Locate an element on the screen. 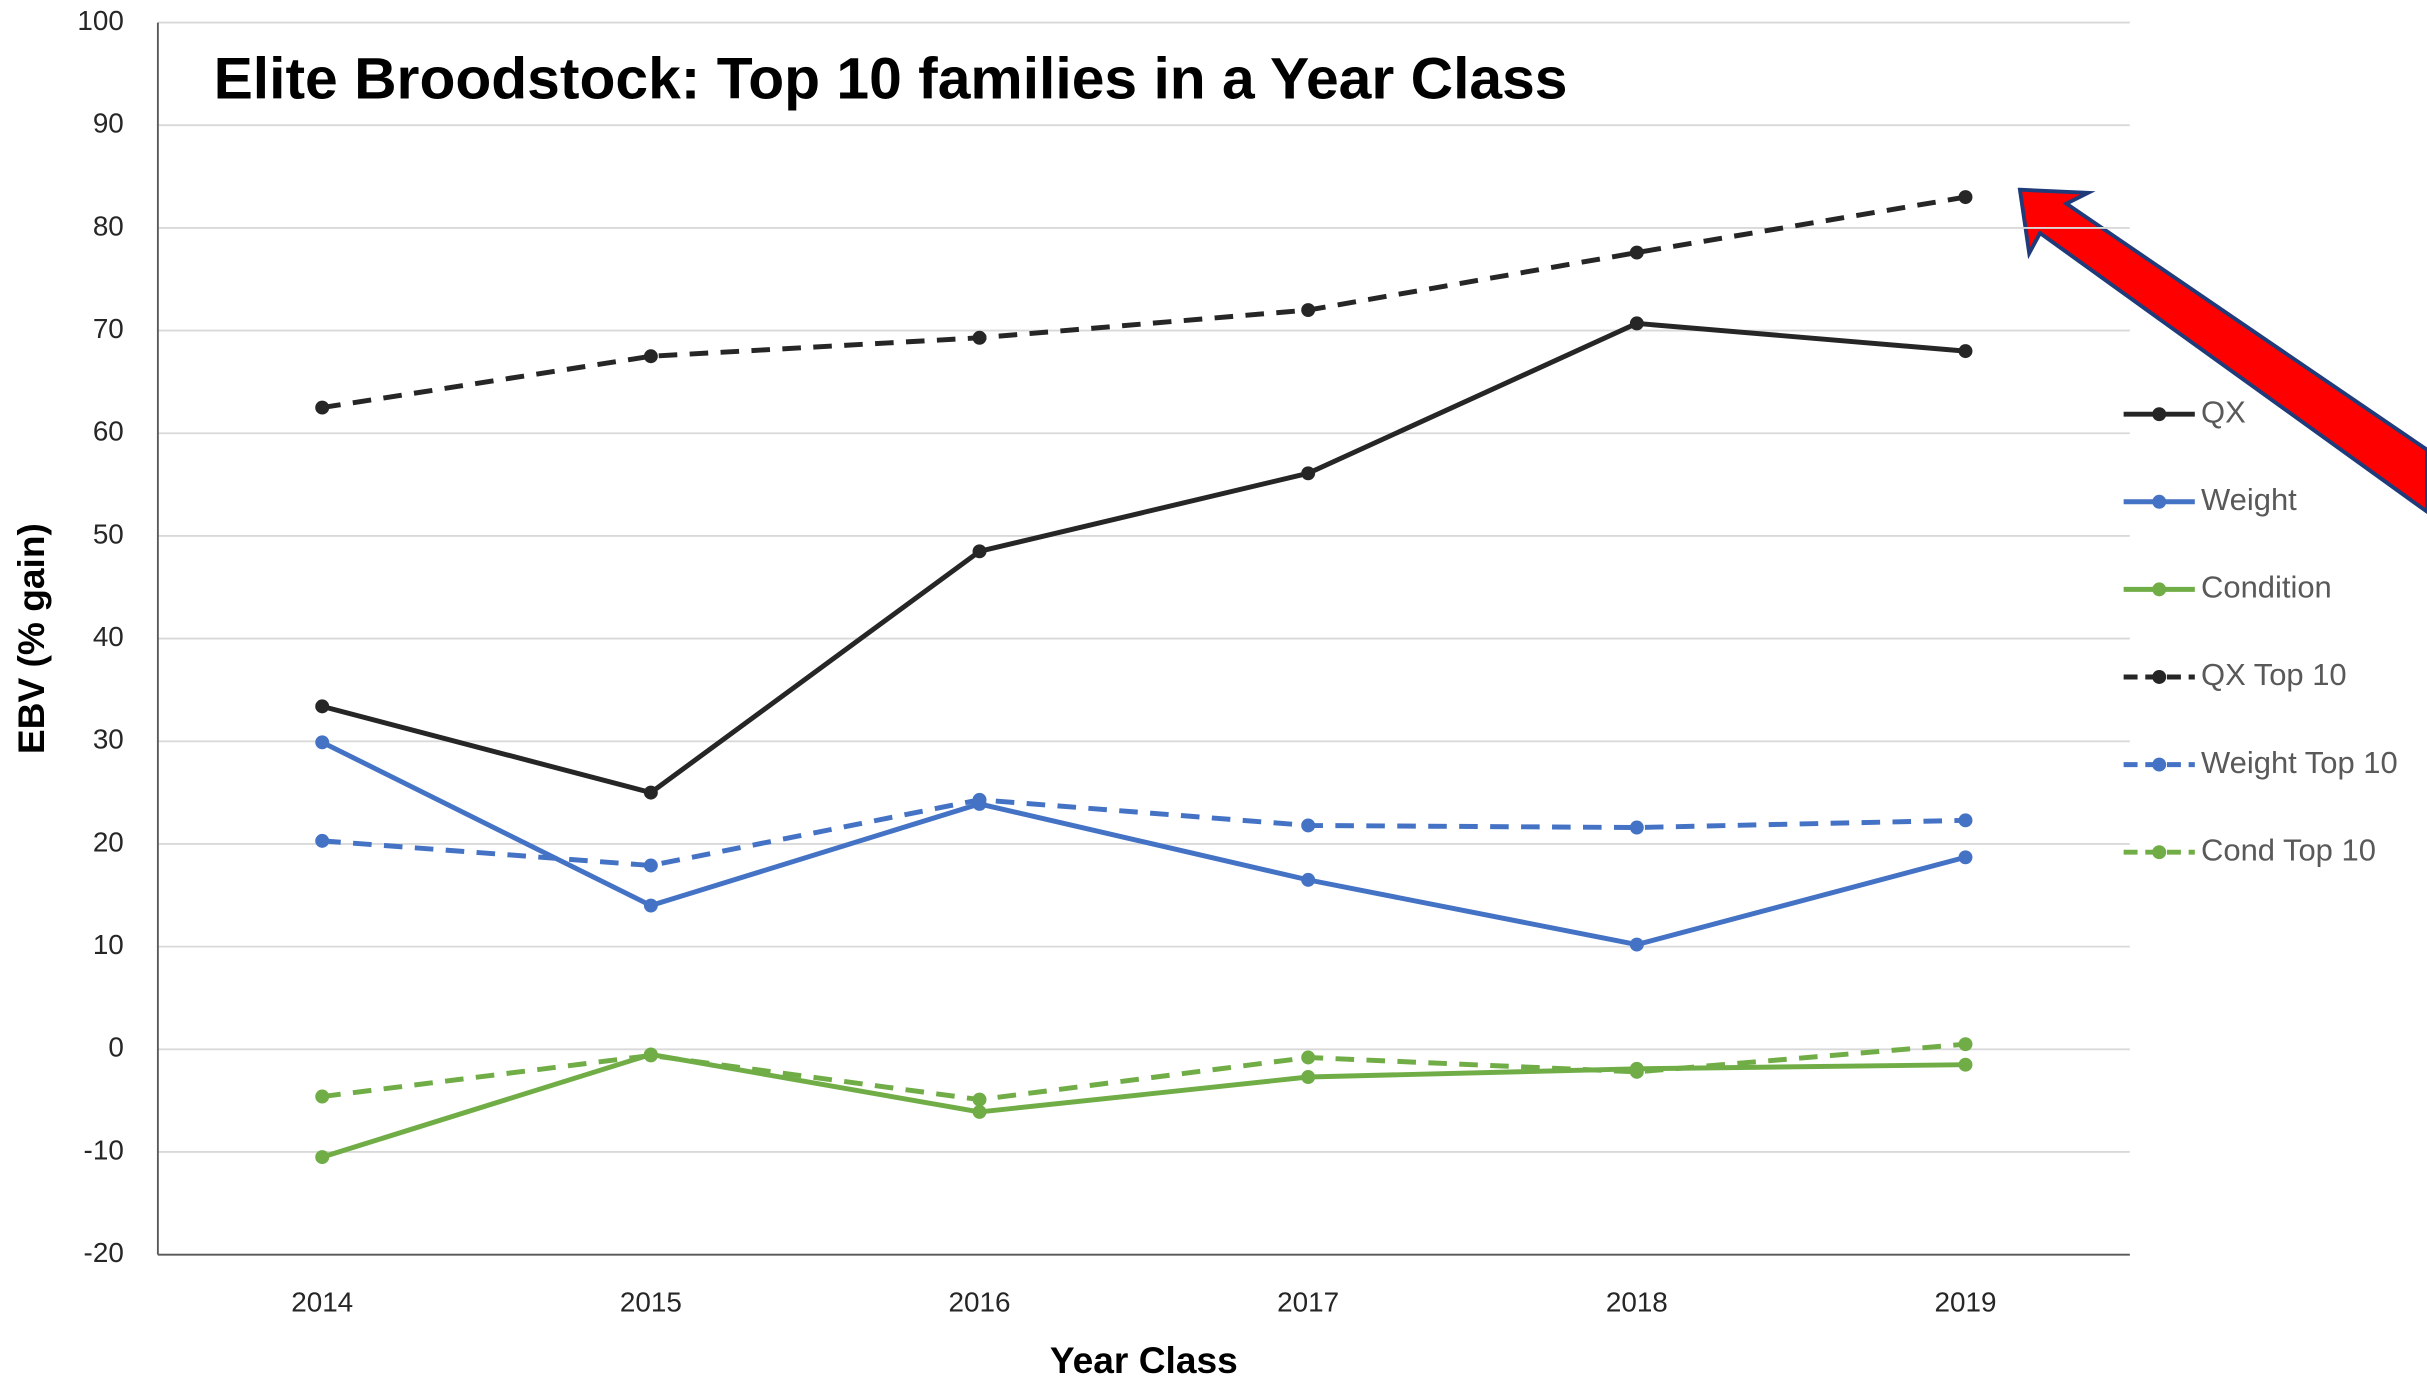 This screenshot has width=2427, height=1384. legend-label: Weight is located at coordinates (2249, 499).